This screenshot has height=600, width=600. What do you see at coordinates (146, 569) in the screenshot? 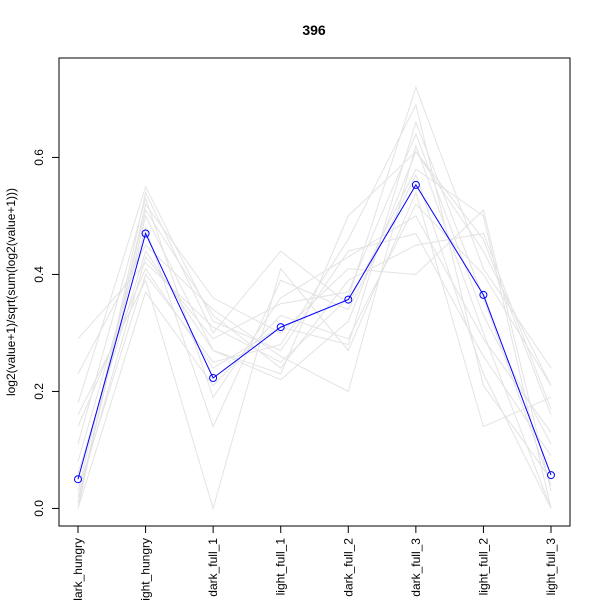
I see `x-tick-label: light_hungry` at bounding box center [146, 569].